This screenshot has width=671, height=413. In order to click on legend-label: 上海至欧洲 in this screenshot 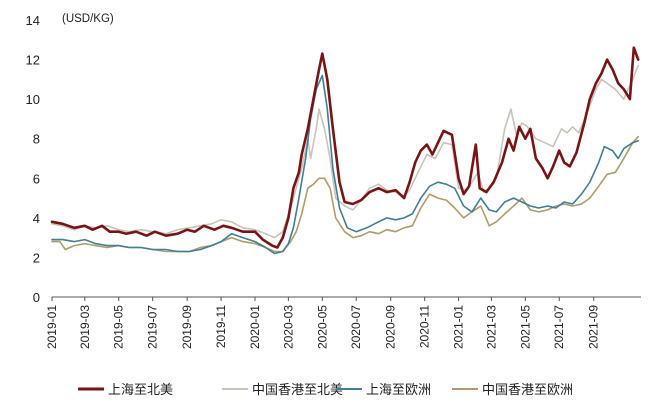, I will do `click(398, 389)`.